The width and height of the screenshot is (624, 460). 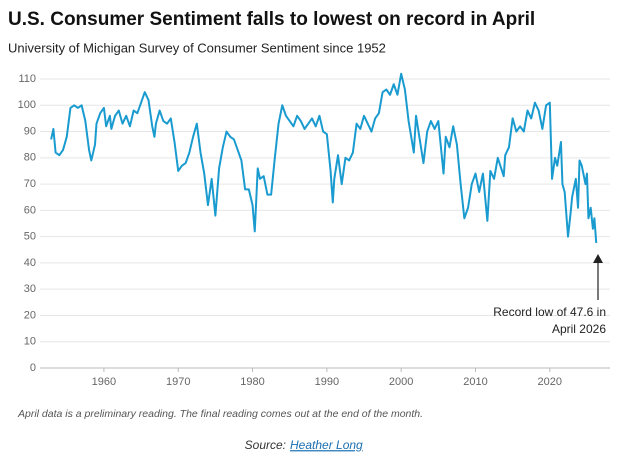 What do you see at coordinates (549, 312) in the screenshot?
I see `annotation: Record low of 47.6 in` at bounding box center [549, 312].